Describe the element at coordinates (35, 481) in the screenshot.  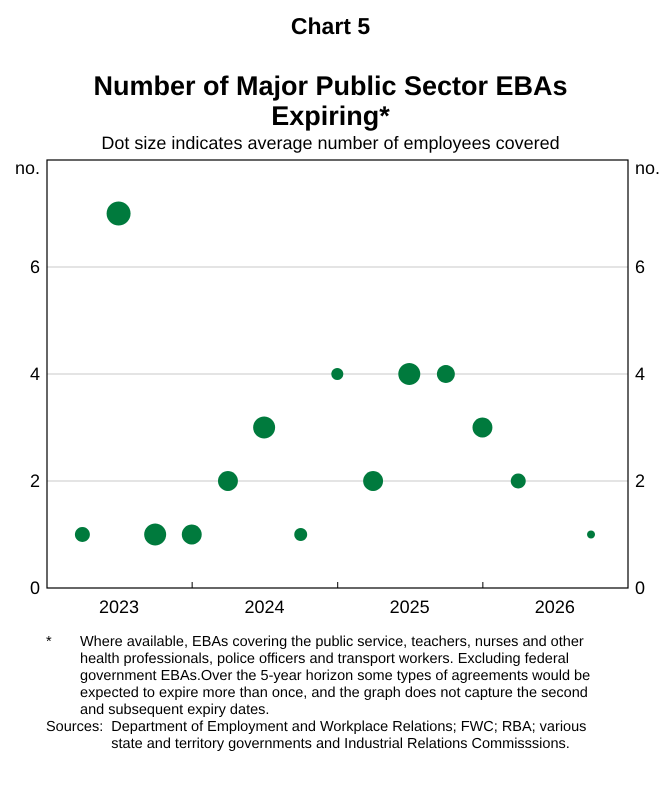
I see `y-tick-label: 2` at that location.